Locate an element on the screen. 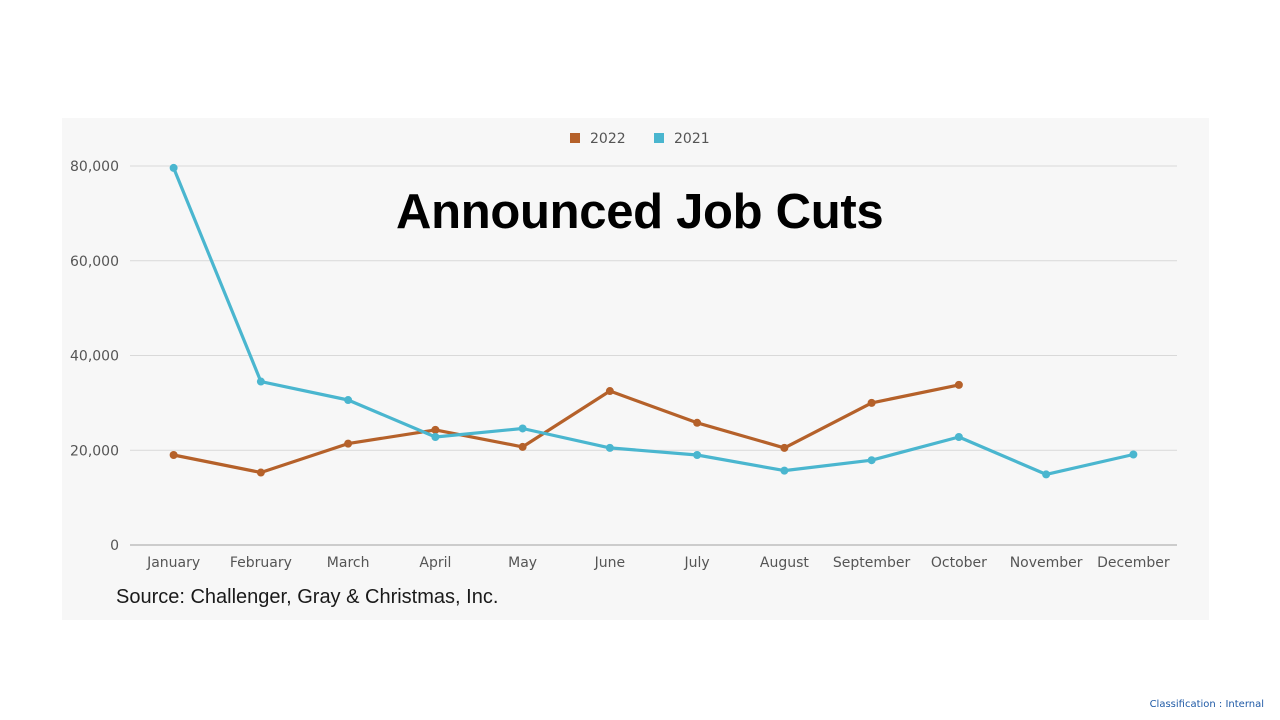  y-tick-label: 80,000 is located at coordinates (94, 167).